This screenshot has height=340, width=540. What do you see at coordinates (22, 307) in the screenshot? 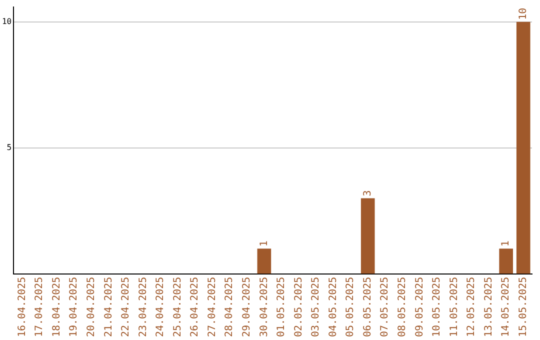
I see `x-tick-label: 16.04.2025` at bounding box center [22, 307].